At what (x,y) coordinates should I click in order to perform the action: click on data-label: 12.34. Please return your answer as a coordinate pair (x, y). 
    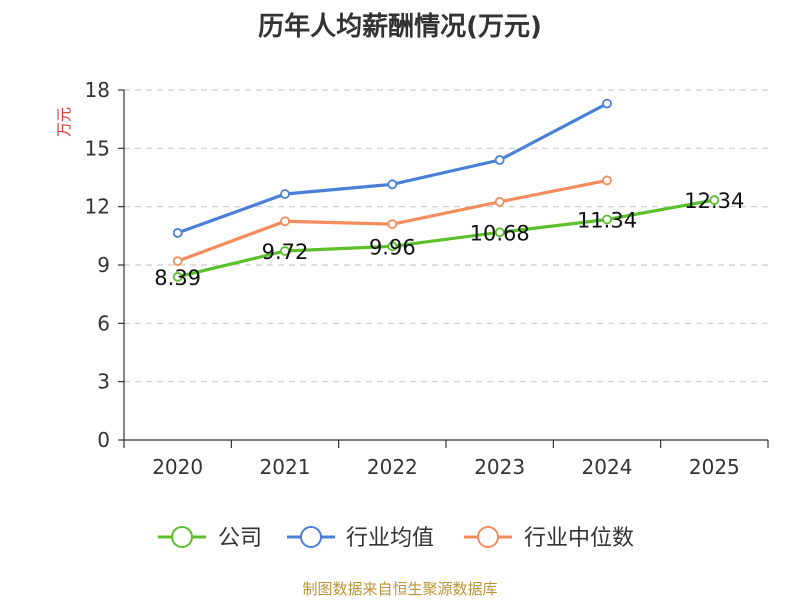
    Looking at the image, I should click on (714, 201).